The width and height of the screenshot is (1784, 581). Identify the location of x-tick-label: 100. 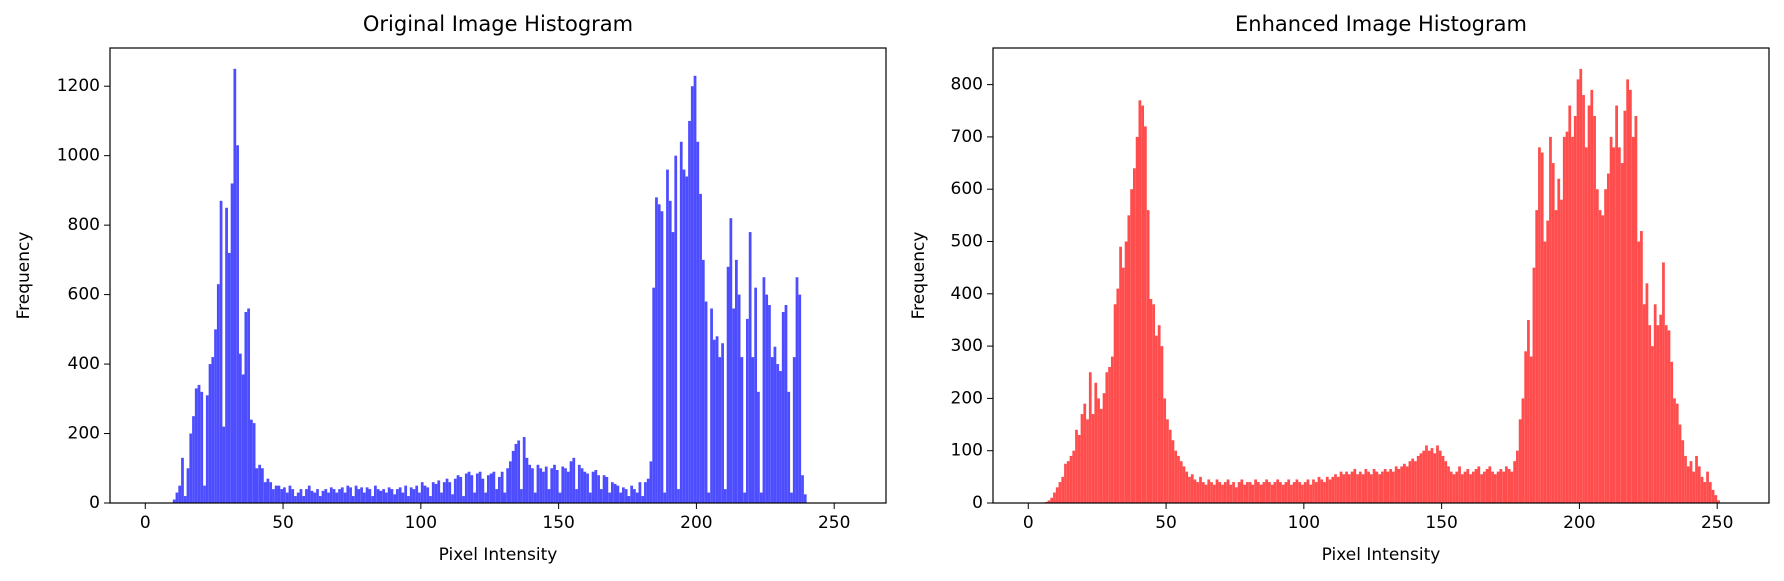
(421, 523).